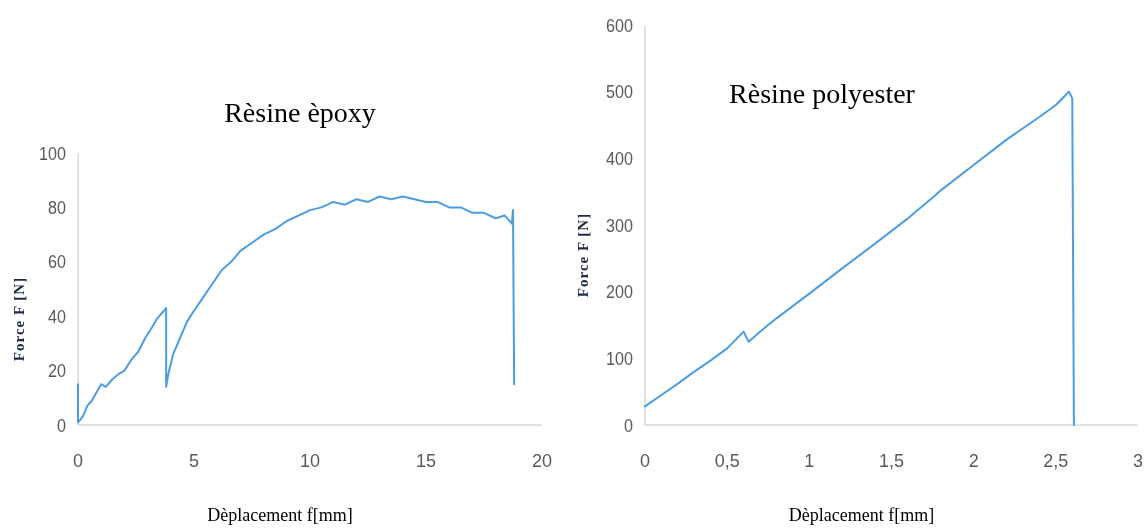 The height and width of the screenshot is (531, 1145). What do you see at coordinates (57, 371) in the screenshot?
I see `y-tick-label: 20` at bounding box center [57, 371].